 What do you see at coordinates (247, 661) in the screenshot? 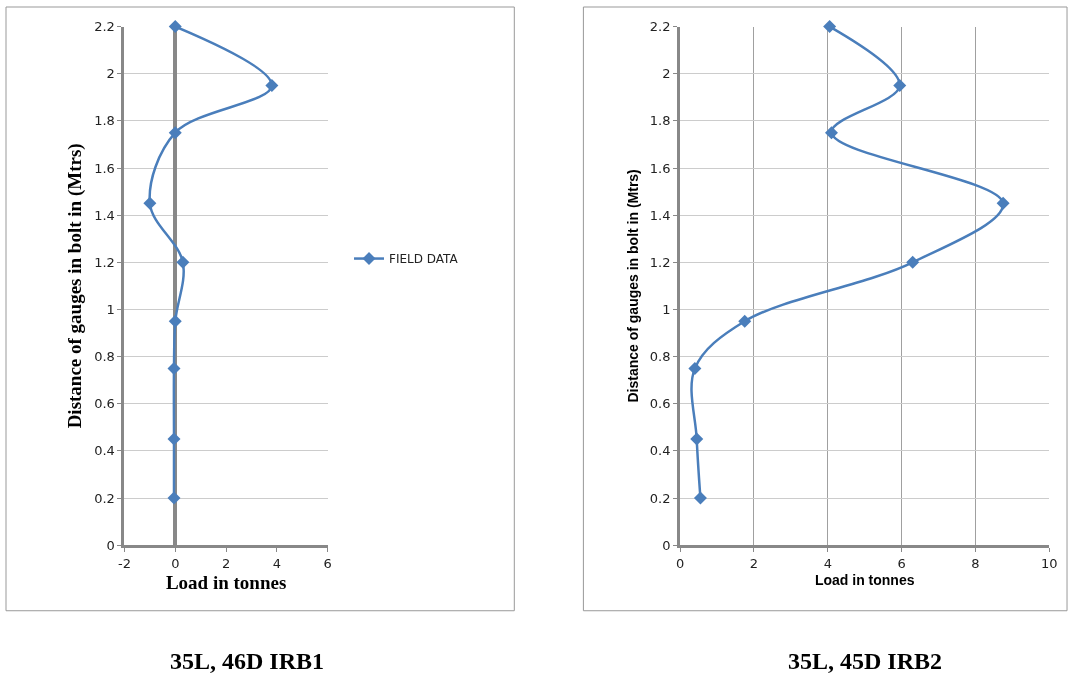
I see `text: 35L, 46D IRB1` at bounding box center [247, 661].